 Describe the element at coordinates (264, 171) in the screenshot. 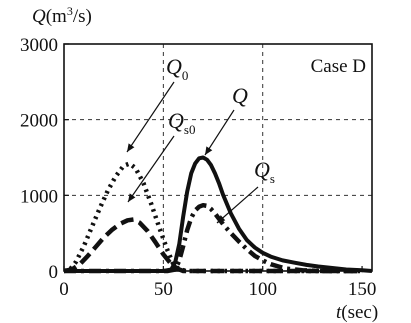

I see `annotation-label: Qs` at that location.